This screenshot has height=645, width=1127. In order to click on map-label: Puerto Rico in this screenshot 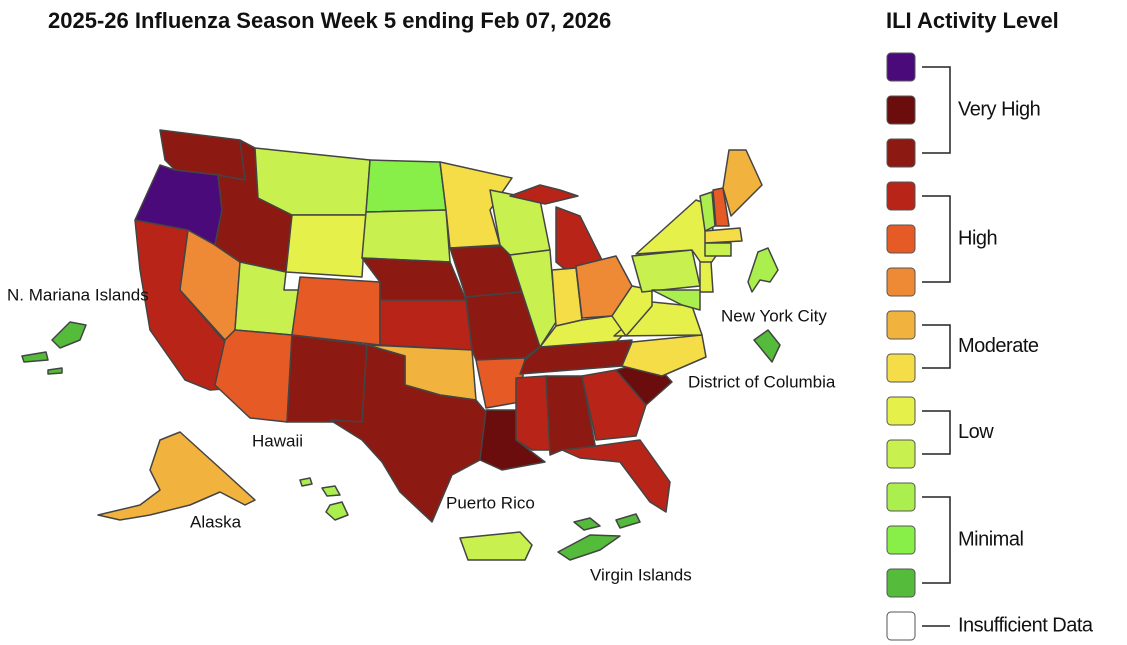, I will do `click(490, 502)`.